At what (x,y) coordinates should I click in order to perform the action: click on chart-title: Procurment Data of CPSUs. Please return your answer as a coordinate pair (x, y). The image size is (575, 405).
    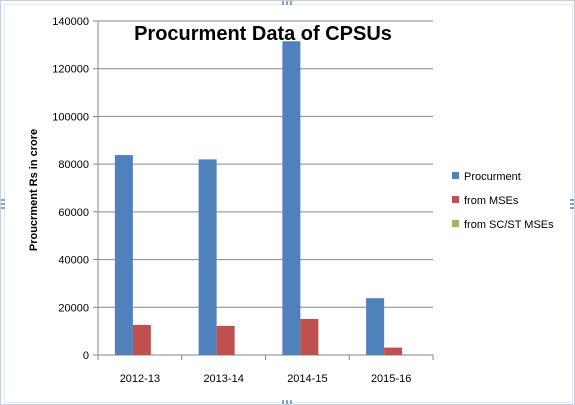
    Looking at the image, I should click on (263, 34).